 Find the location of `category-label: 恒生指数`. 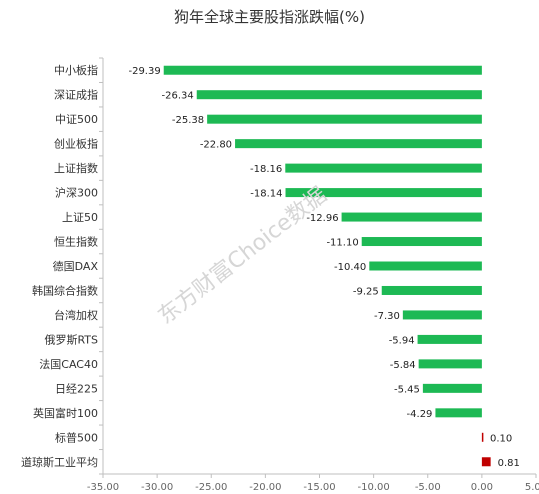

category-label: 恒生指数 is located at coordinates (76, 242).